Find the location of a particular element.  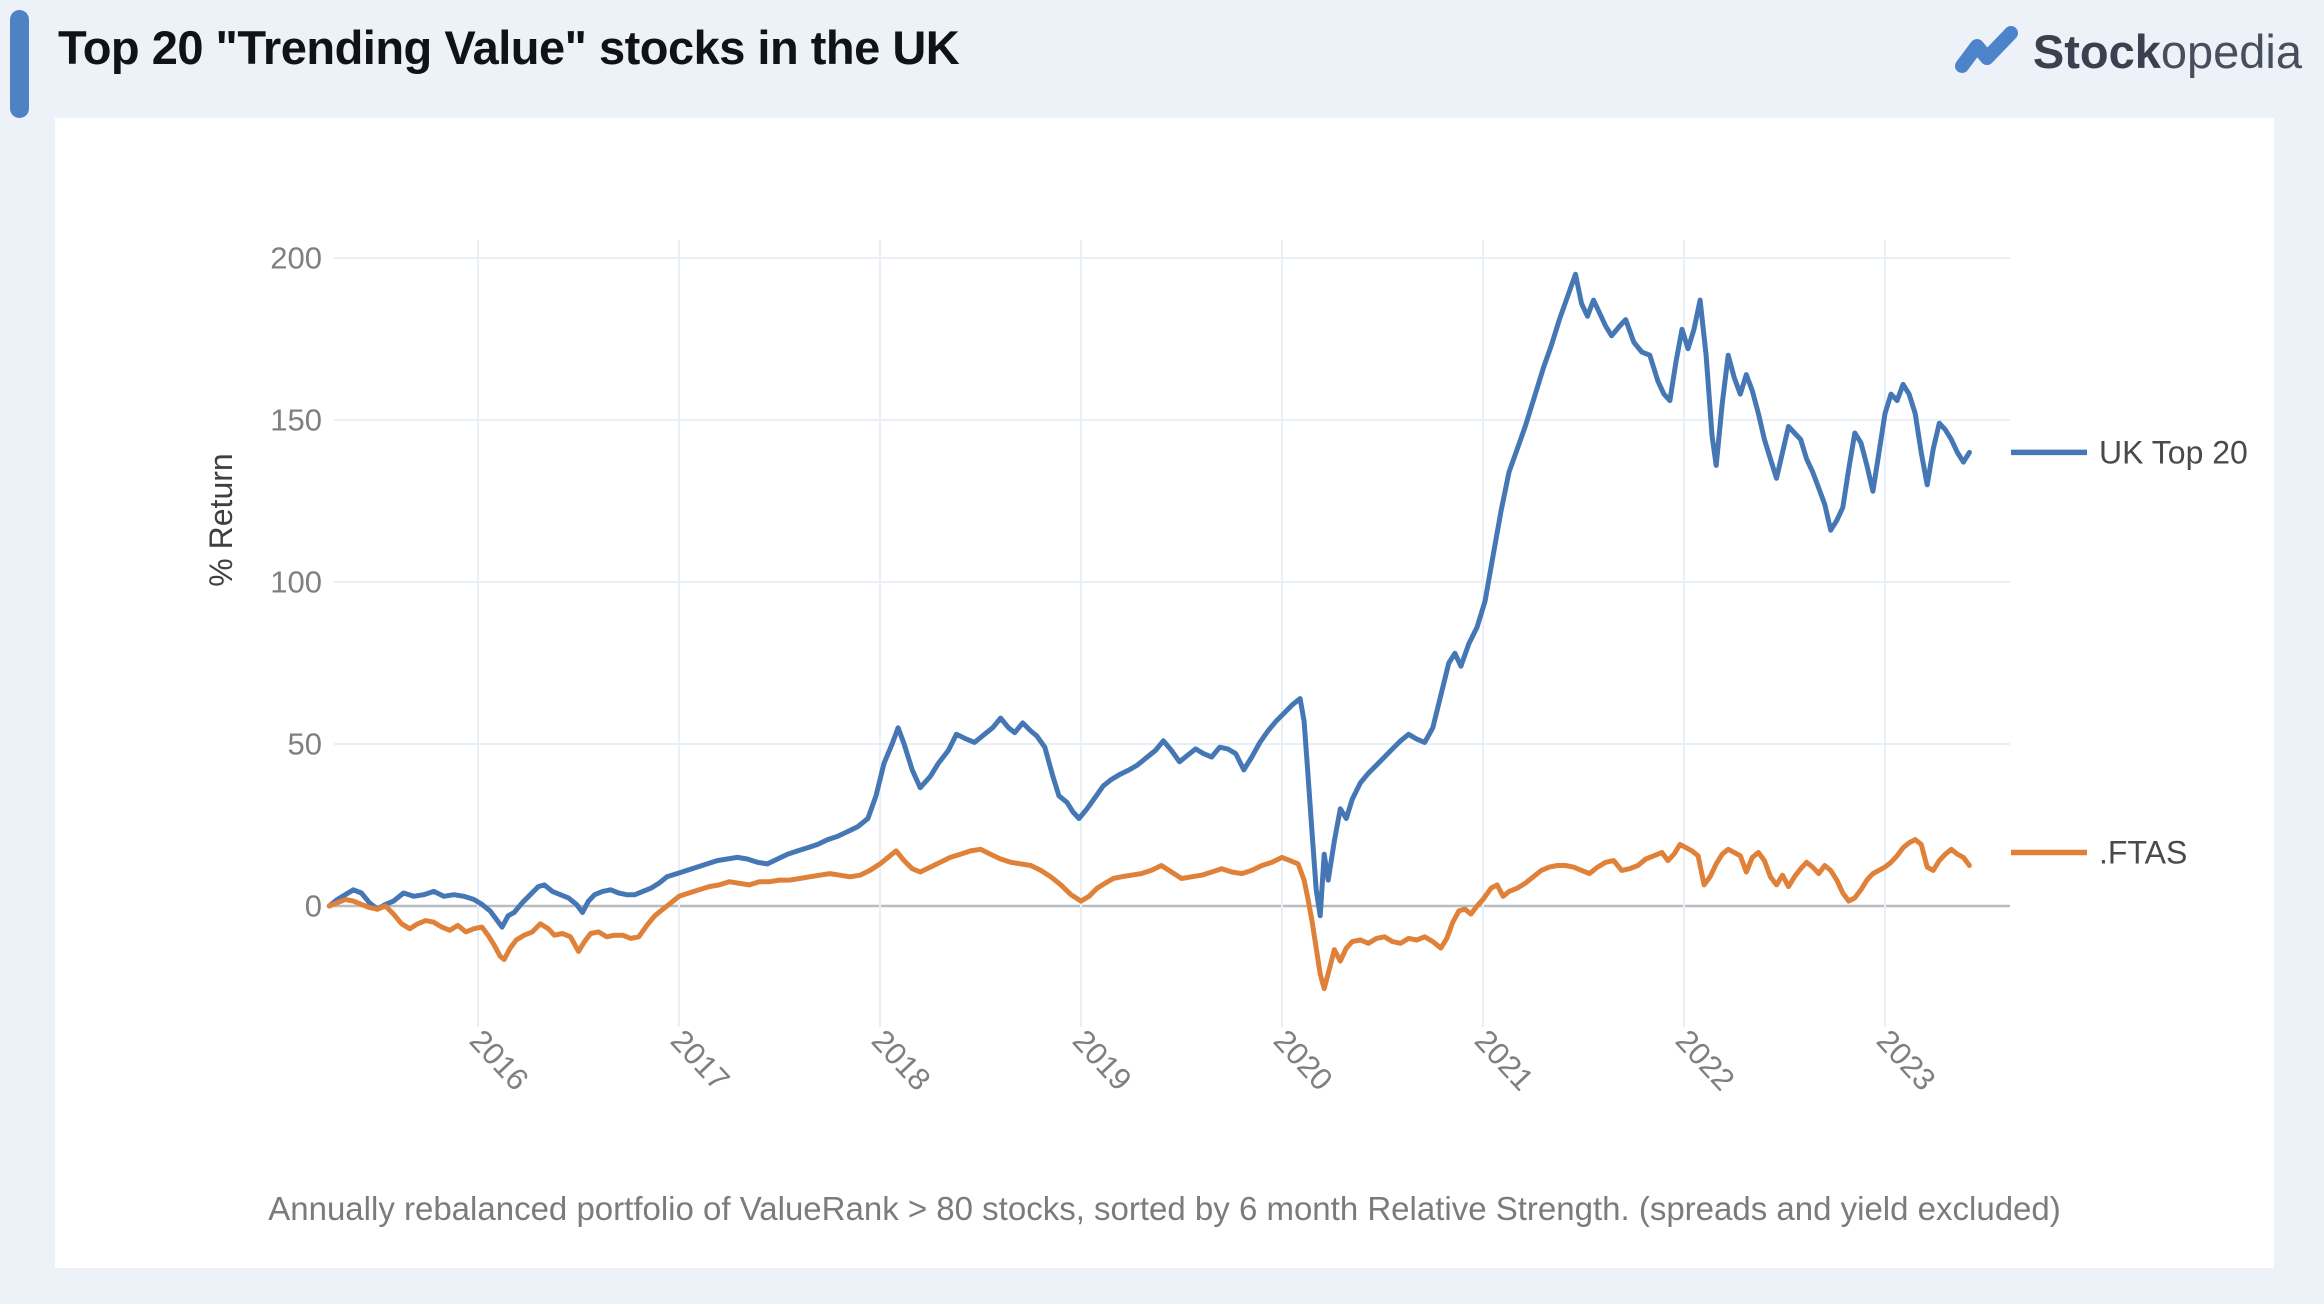

x-tick-label: 2016 is located at coordinates (499, 1060).